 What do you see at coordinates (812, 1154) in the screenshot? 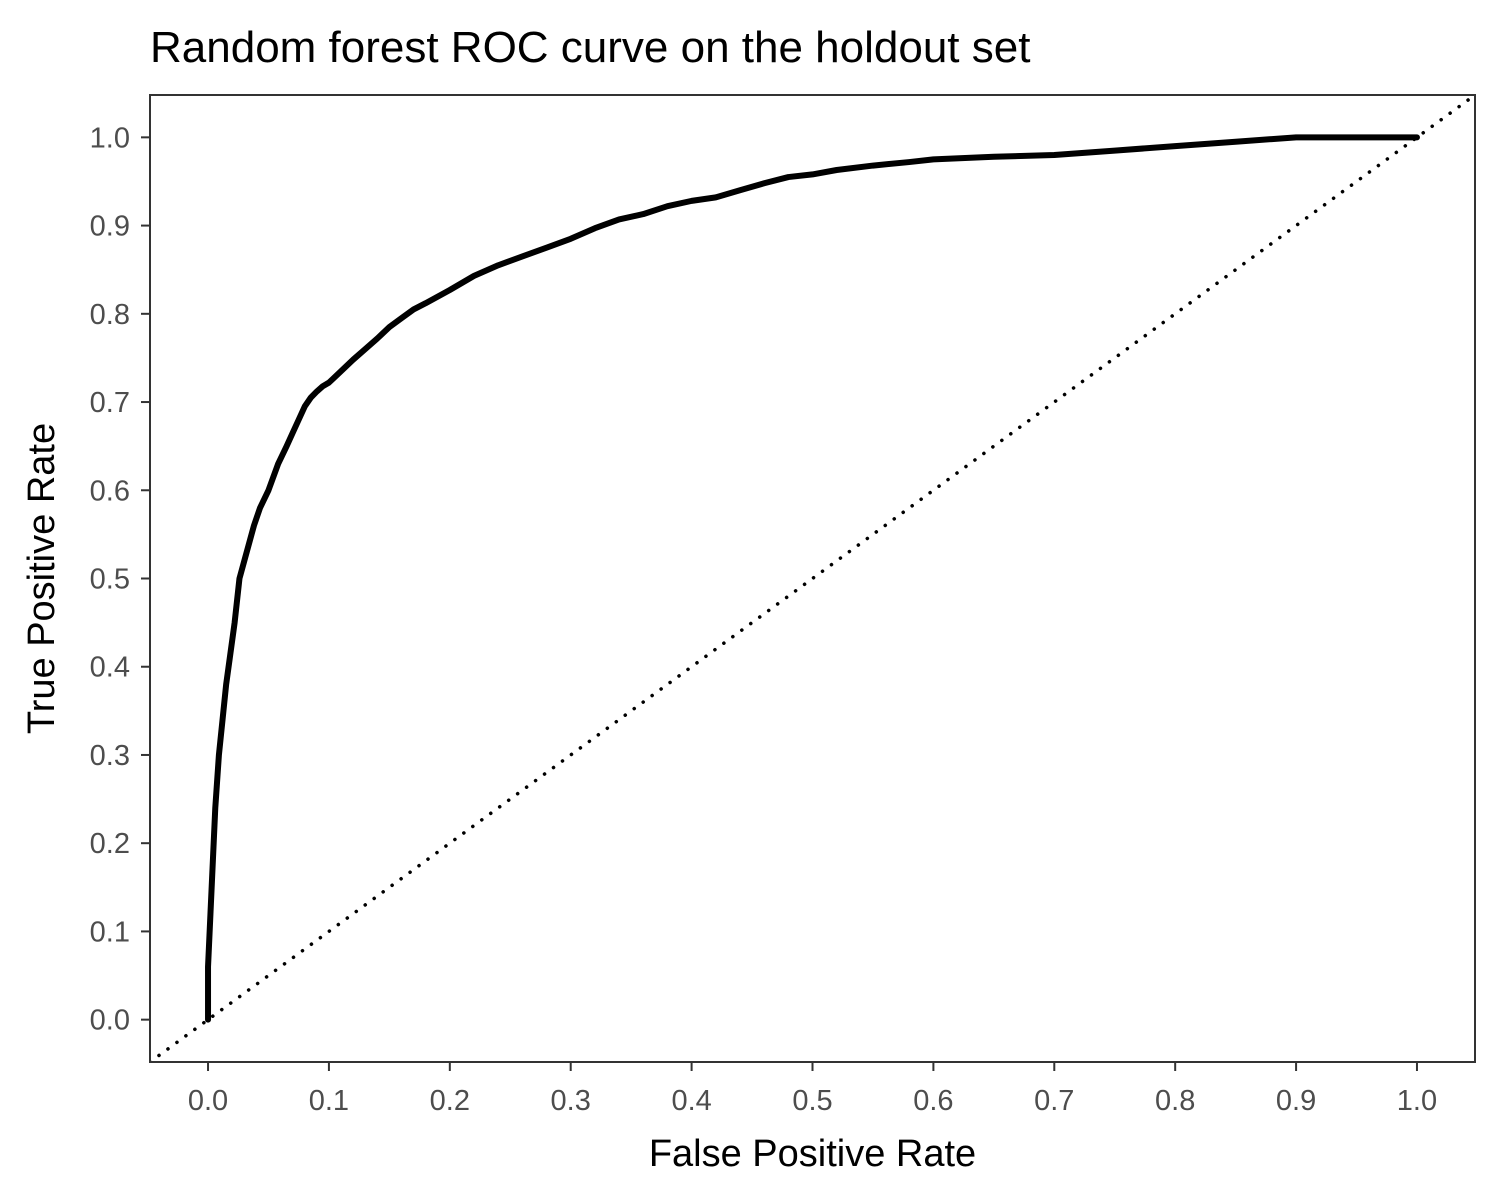
I see `x-axis-label: False Positive Rate` at bounding box center [812, 1154].